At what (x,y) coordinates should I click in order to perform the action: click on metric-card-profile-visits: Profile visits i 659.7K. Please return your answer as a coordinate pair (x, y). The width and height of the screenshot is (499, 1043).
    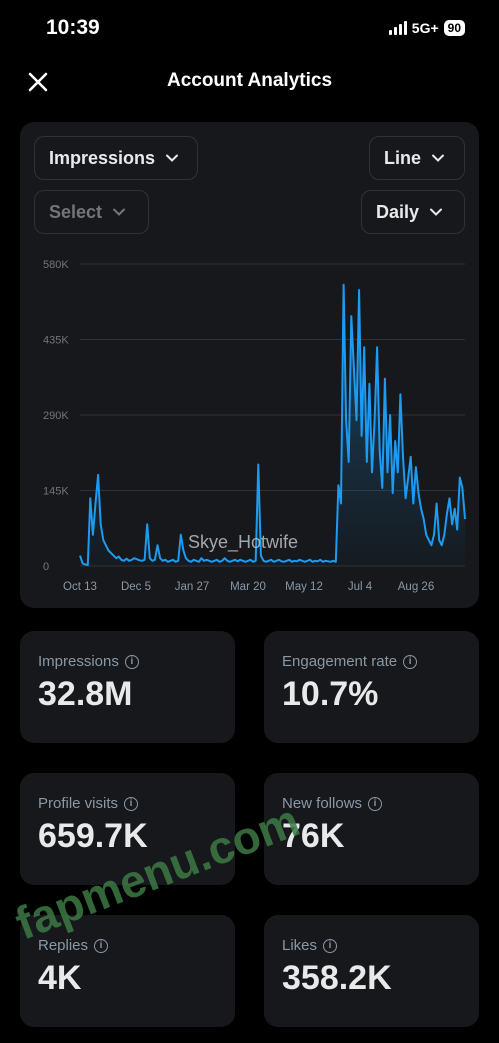
    Looking at the image, I should click on (127, 829).